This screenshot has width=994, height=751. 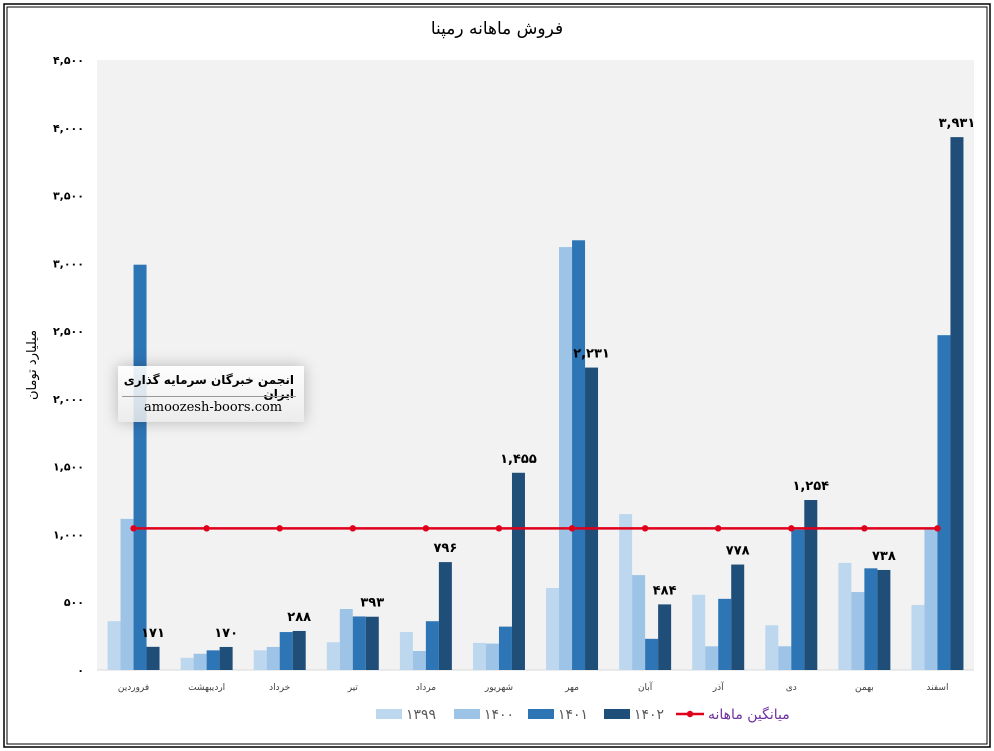 I want to click on y-axis-label: میلیارد تومان, so click(x=32, y=365).